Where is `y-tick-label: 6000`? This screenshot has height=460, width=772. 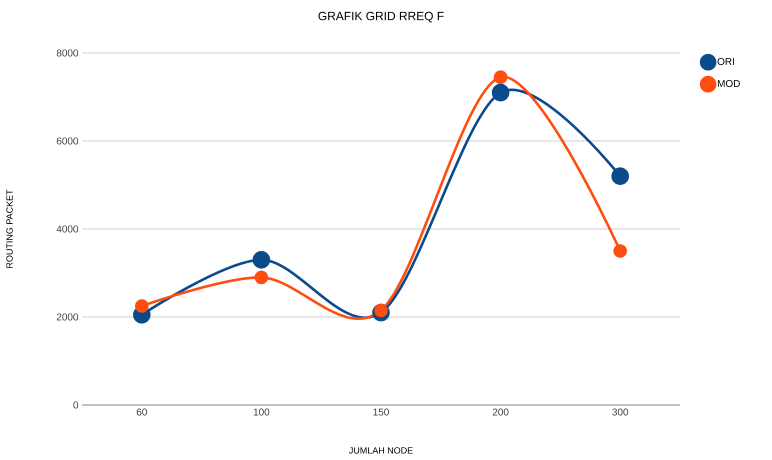
y-tick-label: 6000 is located at coordinates (67, 141).